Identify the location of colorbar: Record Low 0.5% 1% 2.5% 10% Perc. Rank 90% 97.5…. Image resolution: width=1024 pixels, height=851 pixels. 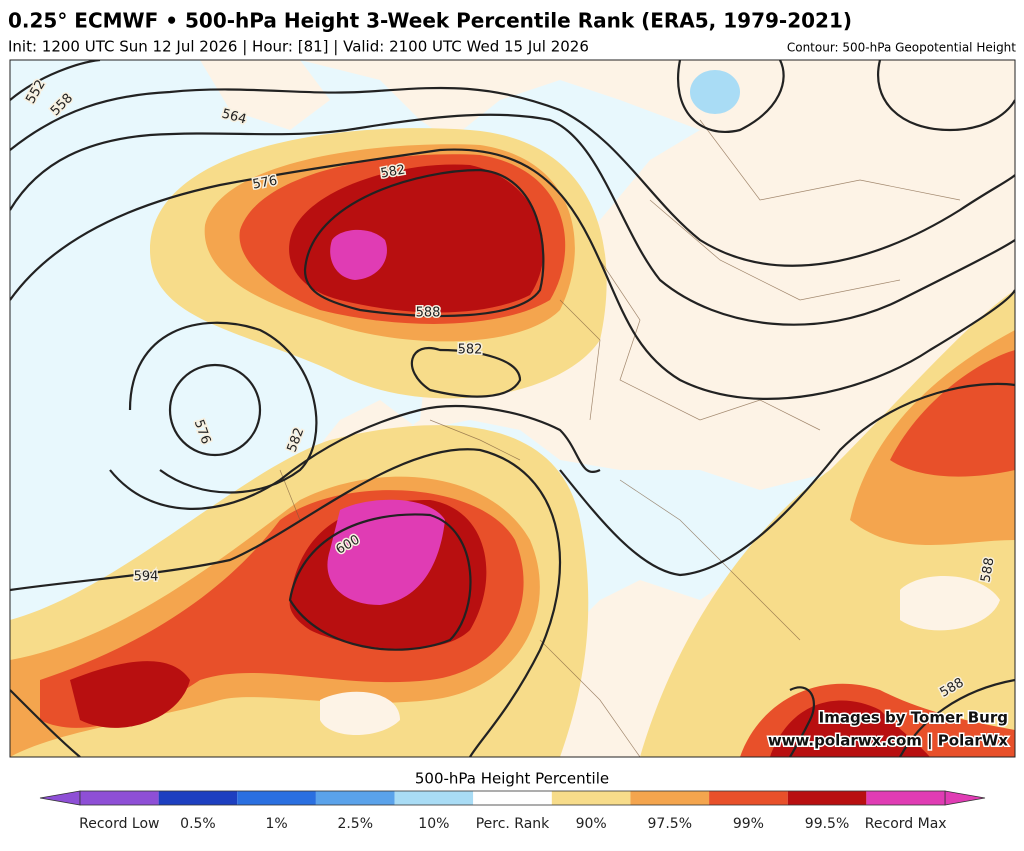
(512, 811).